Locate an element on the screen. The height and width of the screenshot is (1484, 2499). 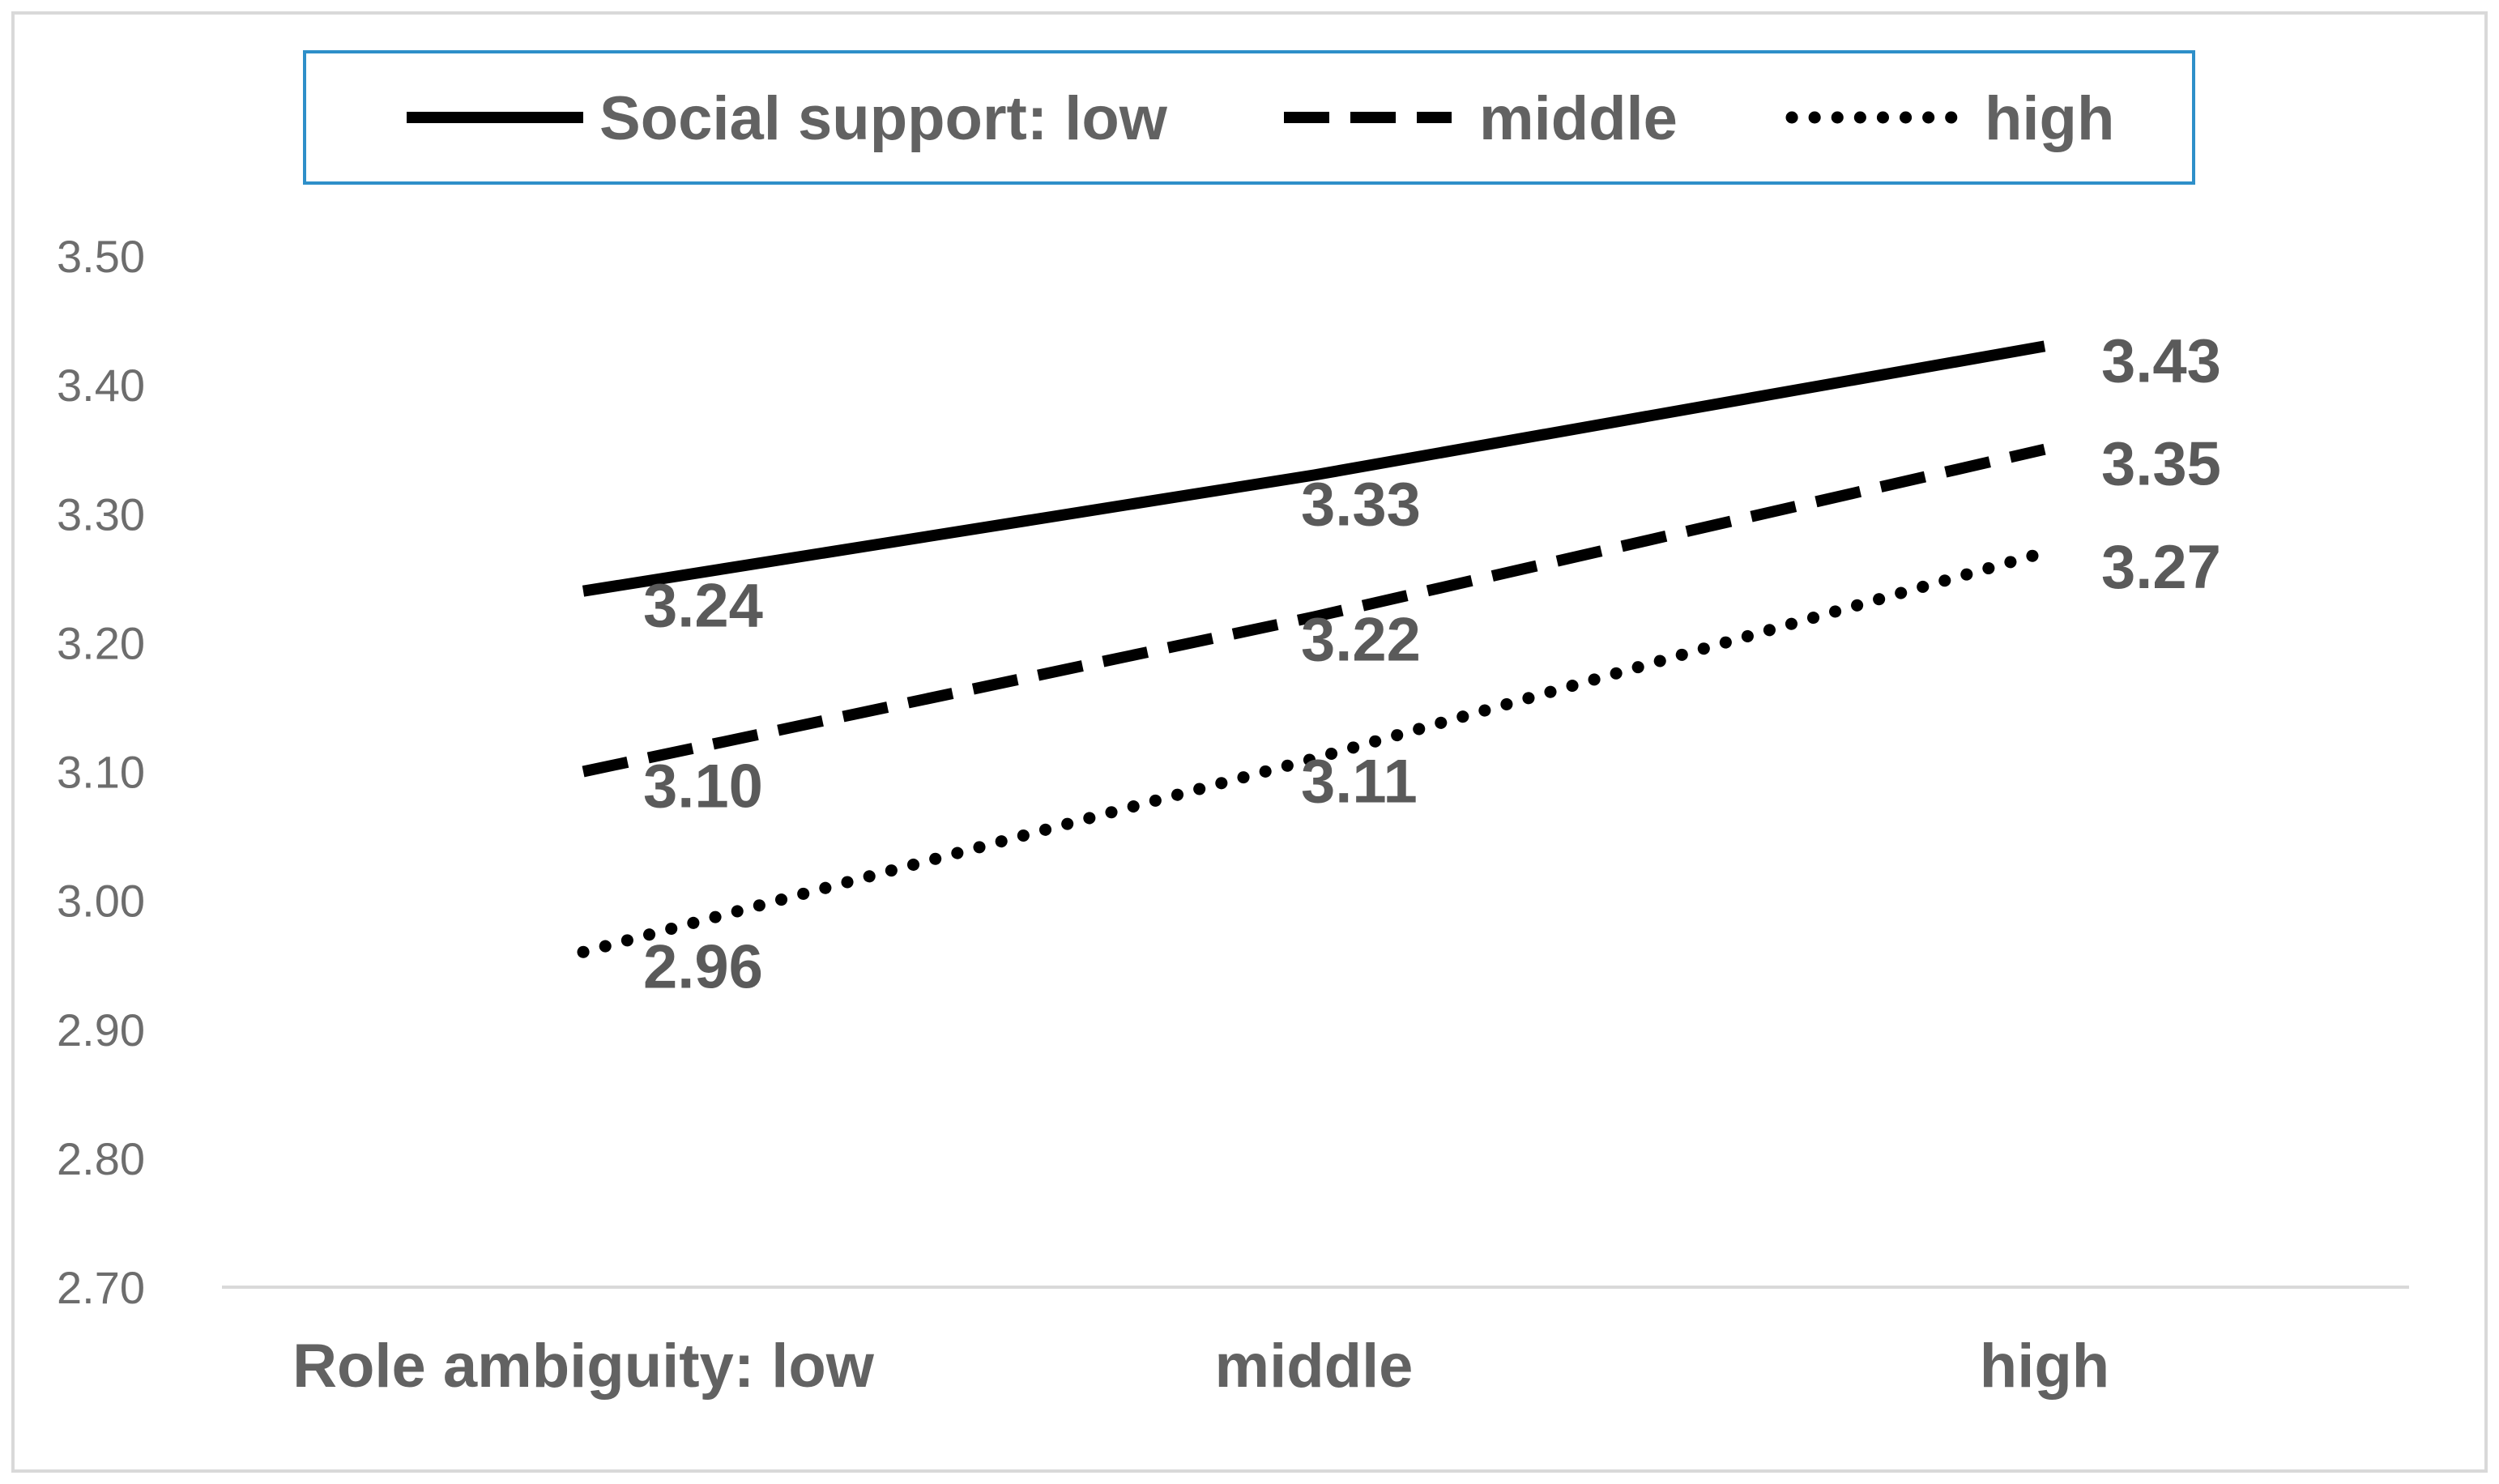
data-label: 3.11 is located at coordinates (1359, 782).